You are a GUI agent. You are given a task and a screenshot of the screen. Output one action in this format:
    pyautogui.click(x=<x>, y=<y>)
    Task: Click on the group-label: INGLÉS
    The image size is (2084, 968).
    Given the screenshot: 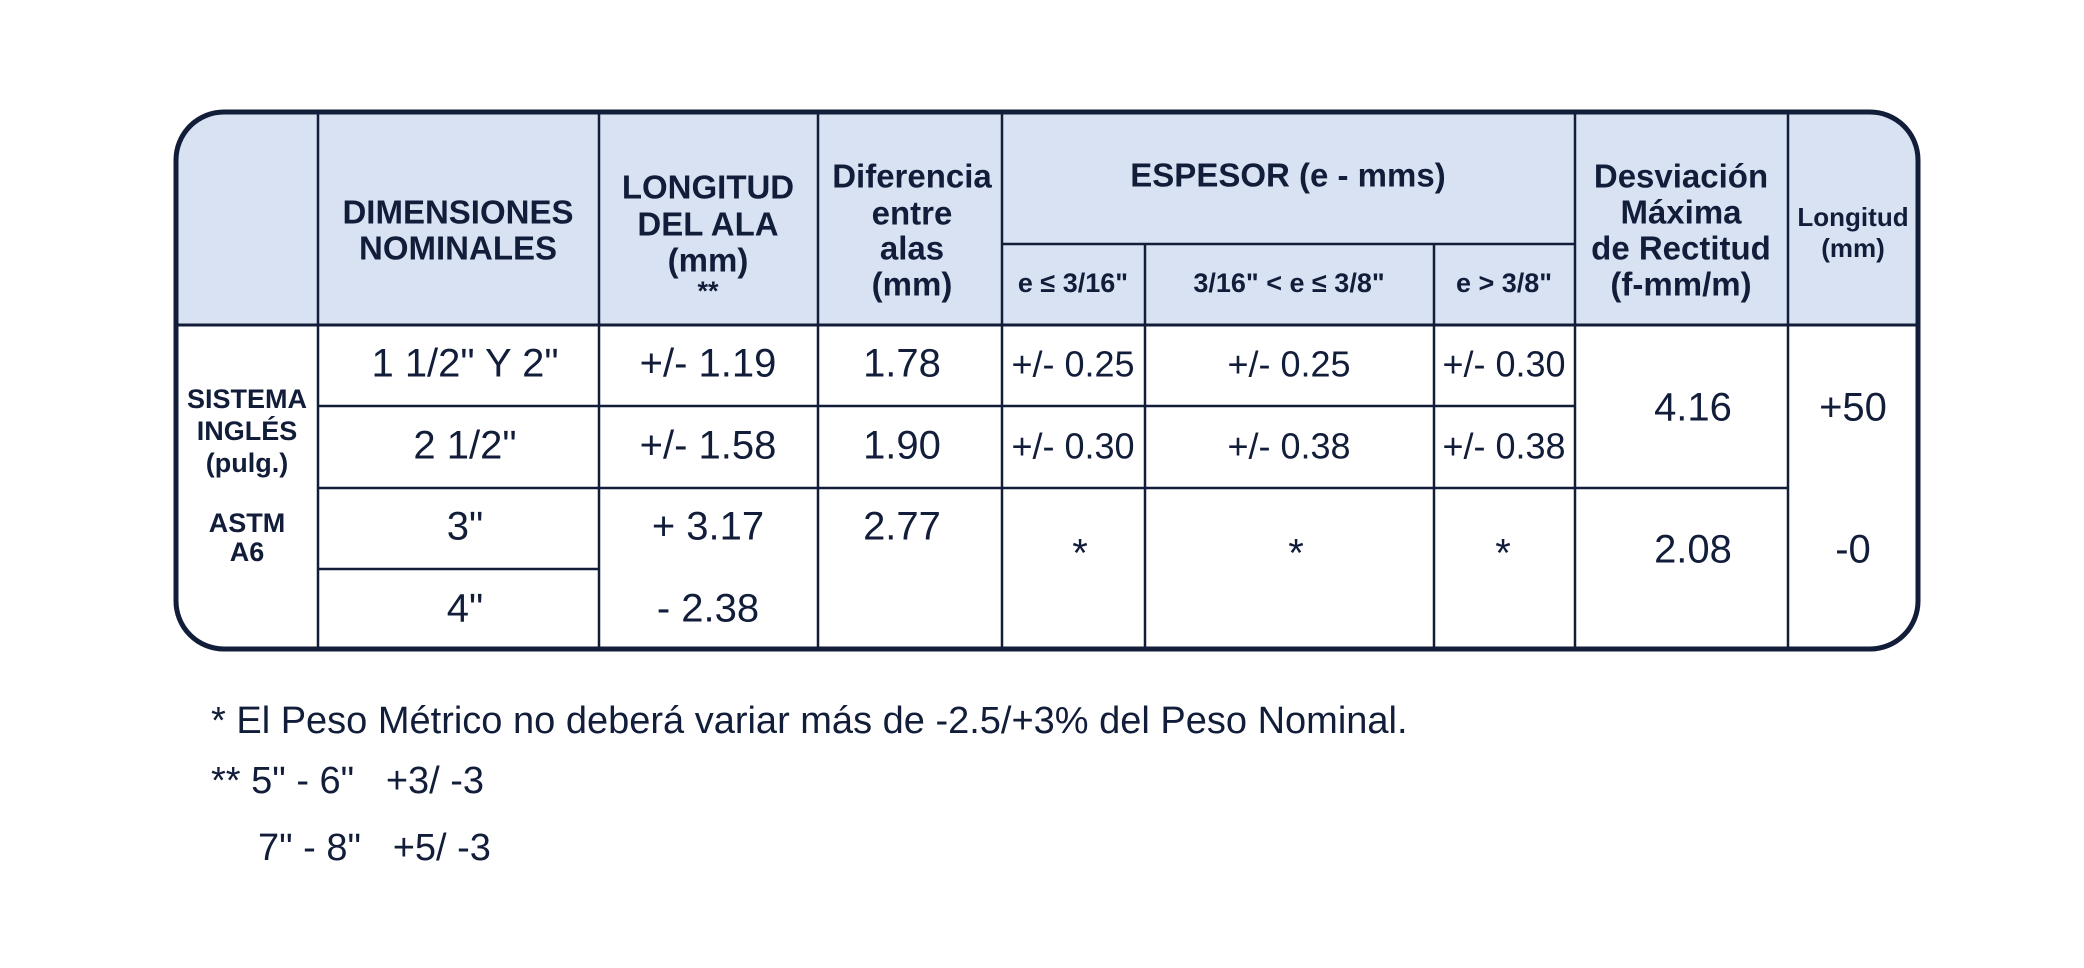 What is the action you would take?
    pyautogui.click(x=247, y=430)
    